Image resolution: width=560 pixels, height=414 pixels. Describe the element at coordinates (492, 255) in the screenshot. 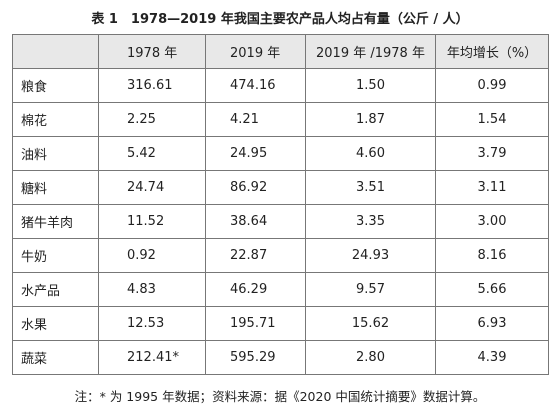

I see `table-cell: 8.16` at that location.